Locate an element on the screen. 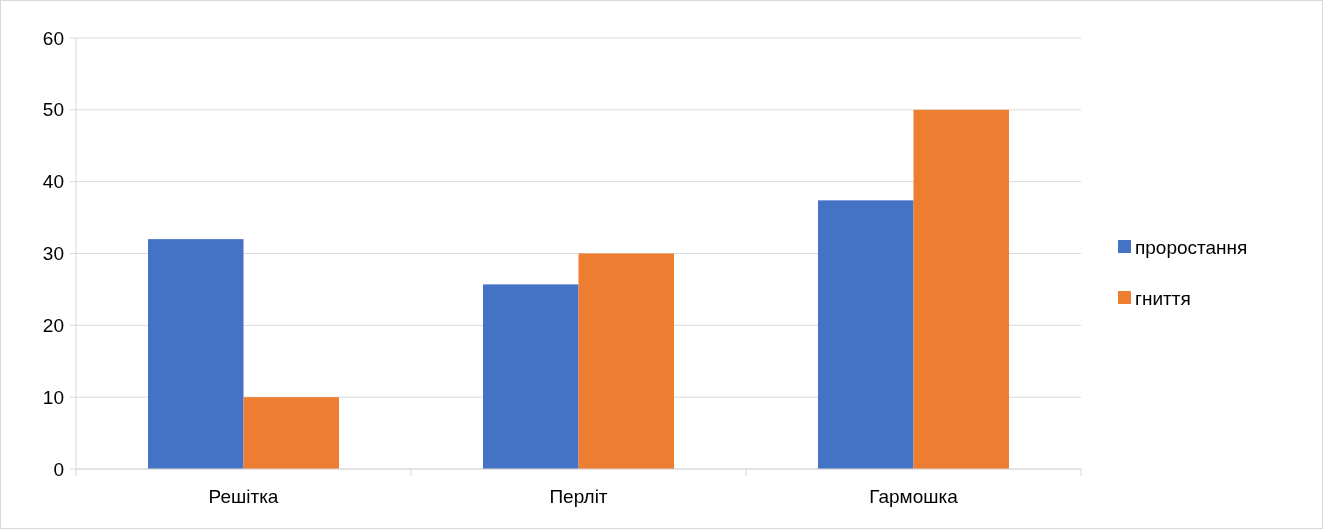  y-tick-label: 60 is located at coordinates (53, 38).